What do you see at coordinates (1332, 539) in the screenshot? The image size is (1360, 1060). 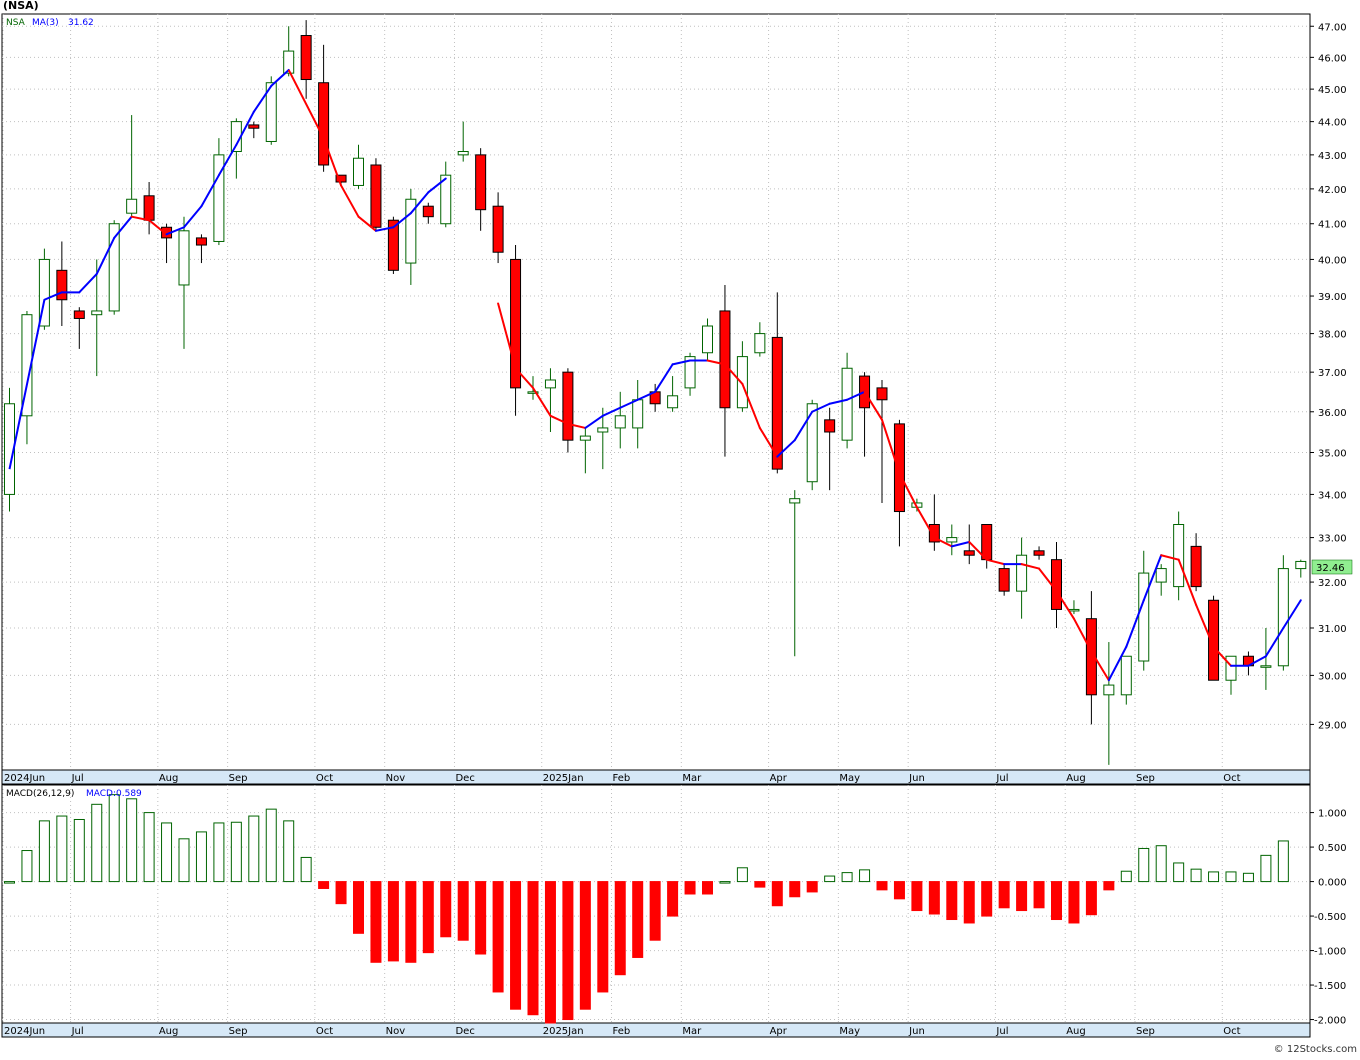 I see `price-y-tick-label: 33.00` at bounding box center [1332, 539].